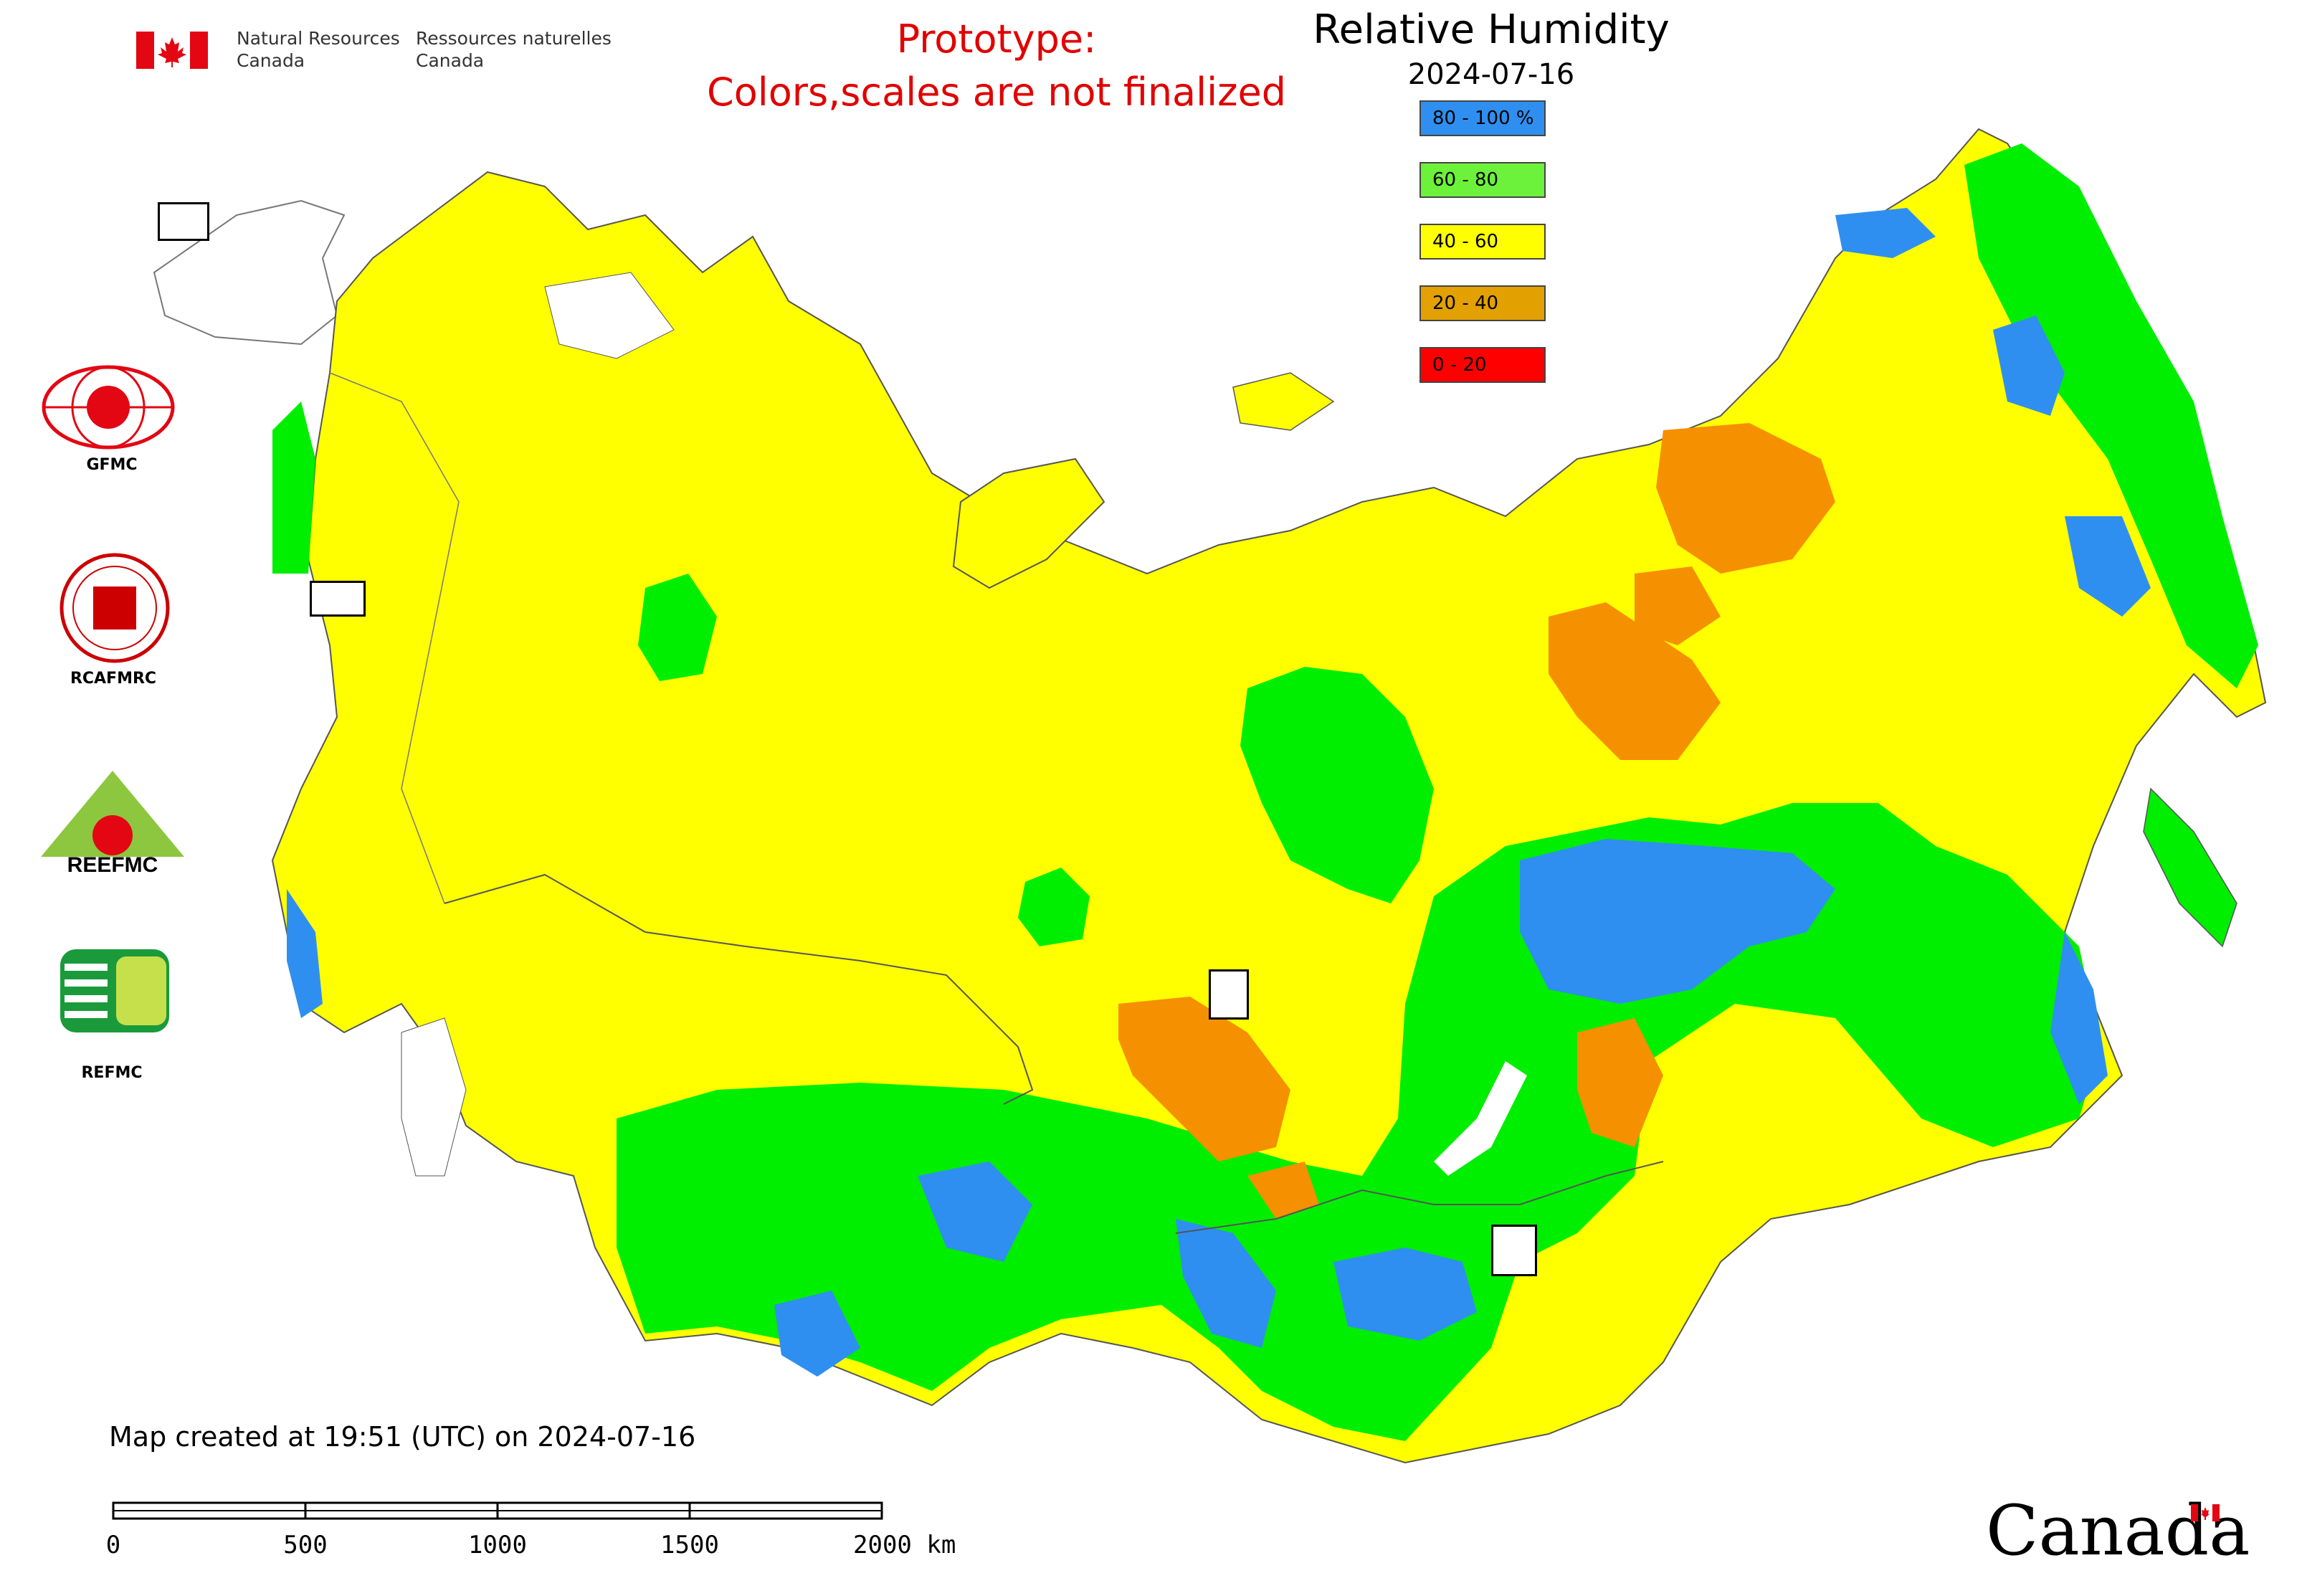 This screenshot has width=2302, height=1596. I want to click on canada-flag-icon, so click(172, 50).